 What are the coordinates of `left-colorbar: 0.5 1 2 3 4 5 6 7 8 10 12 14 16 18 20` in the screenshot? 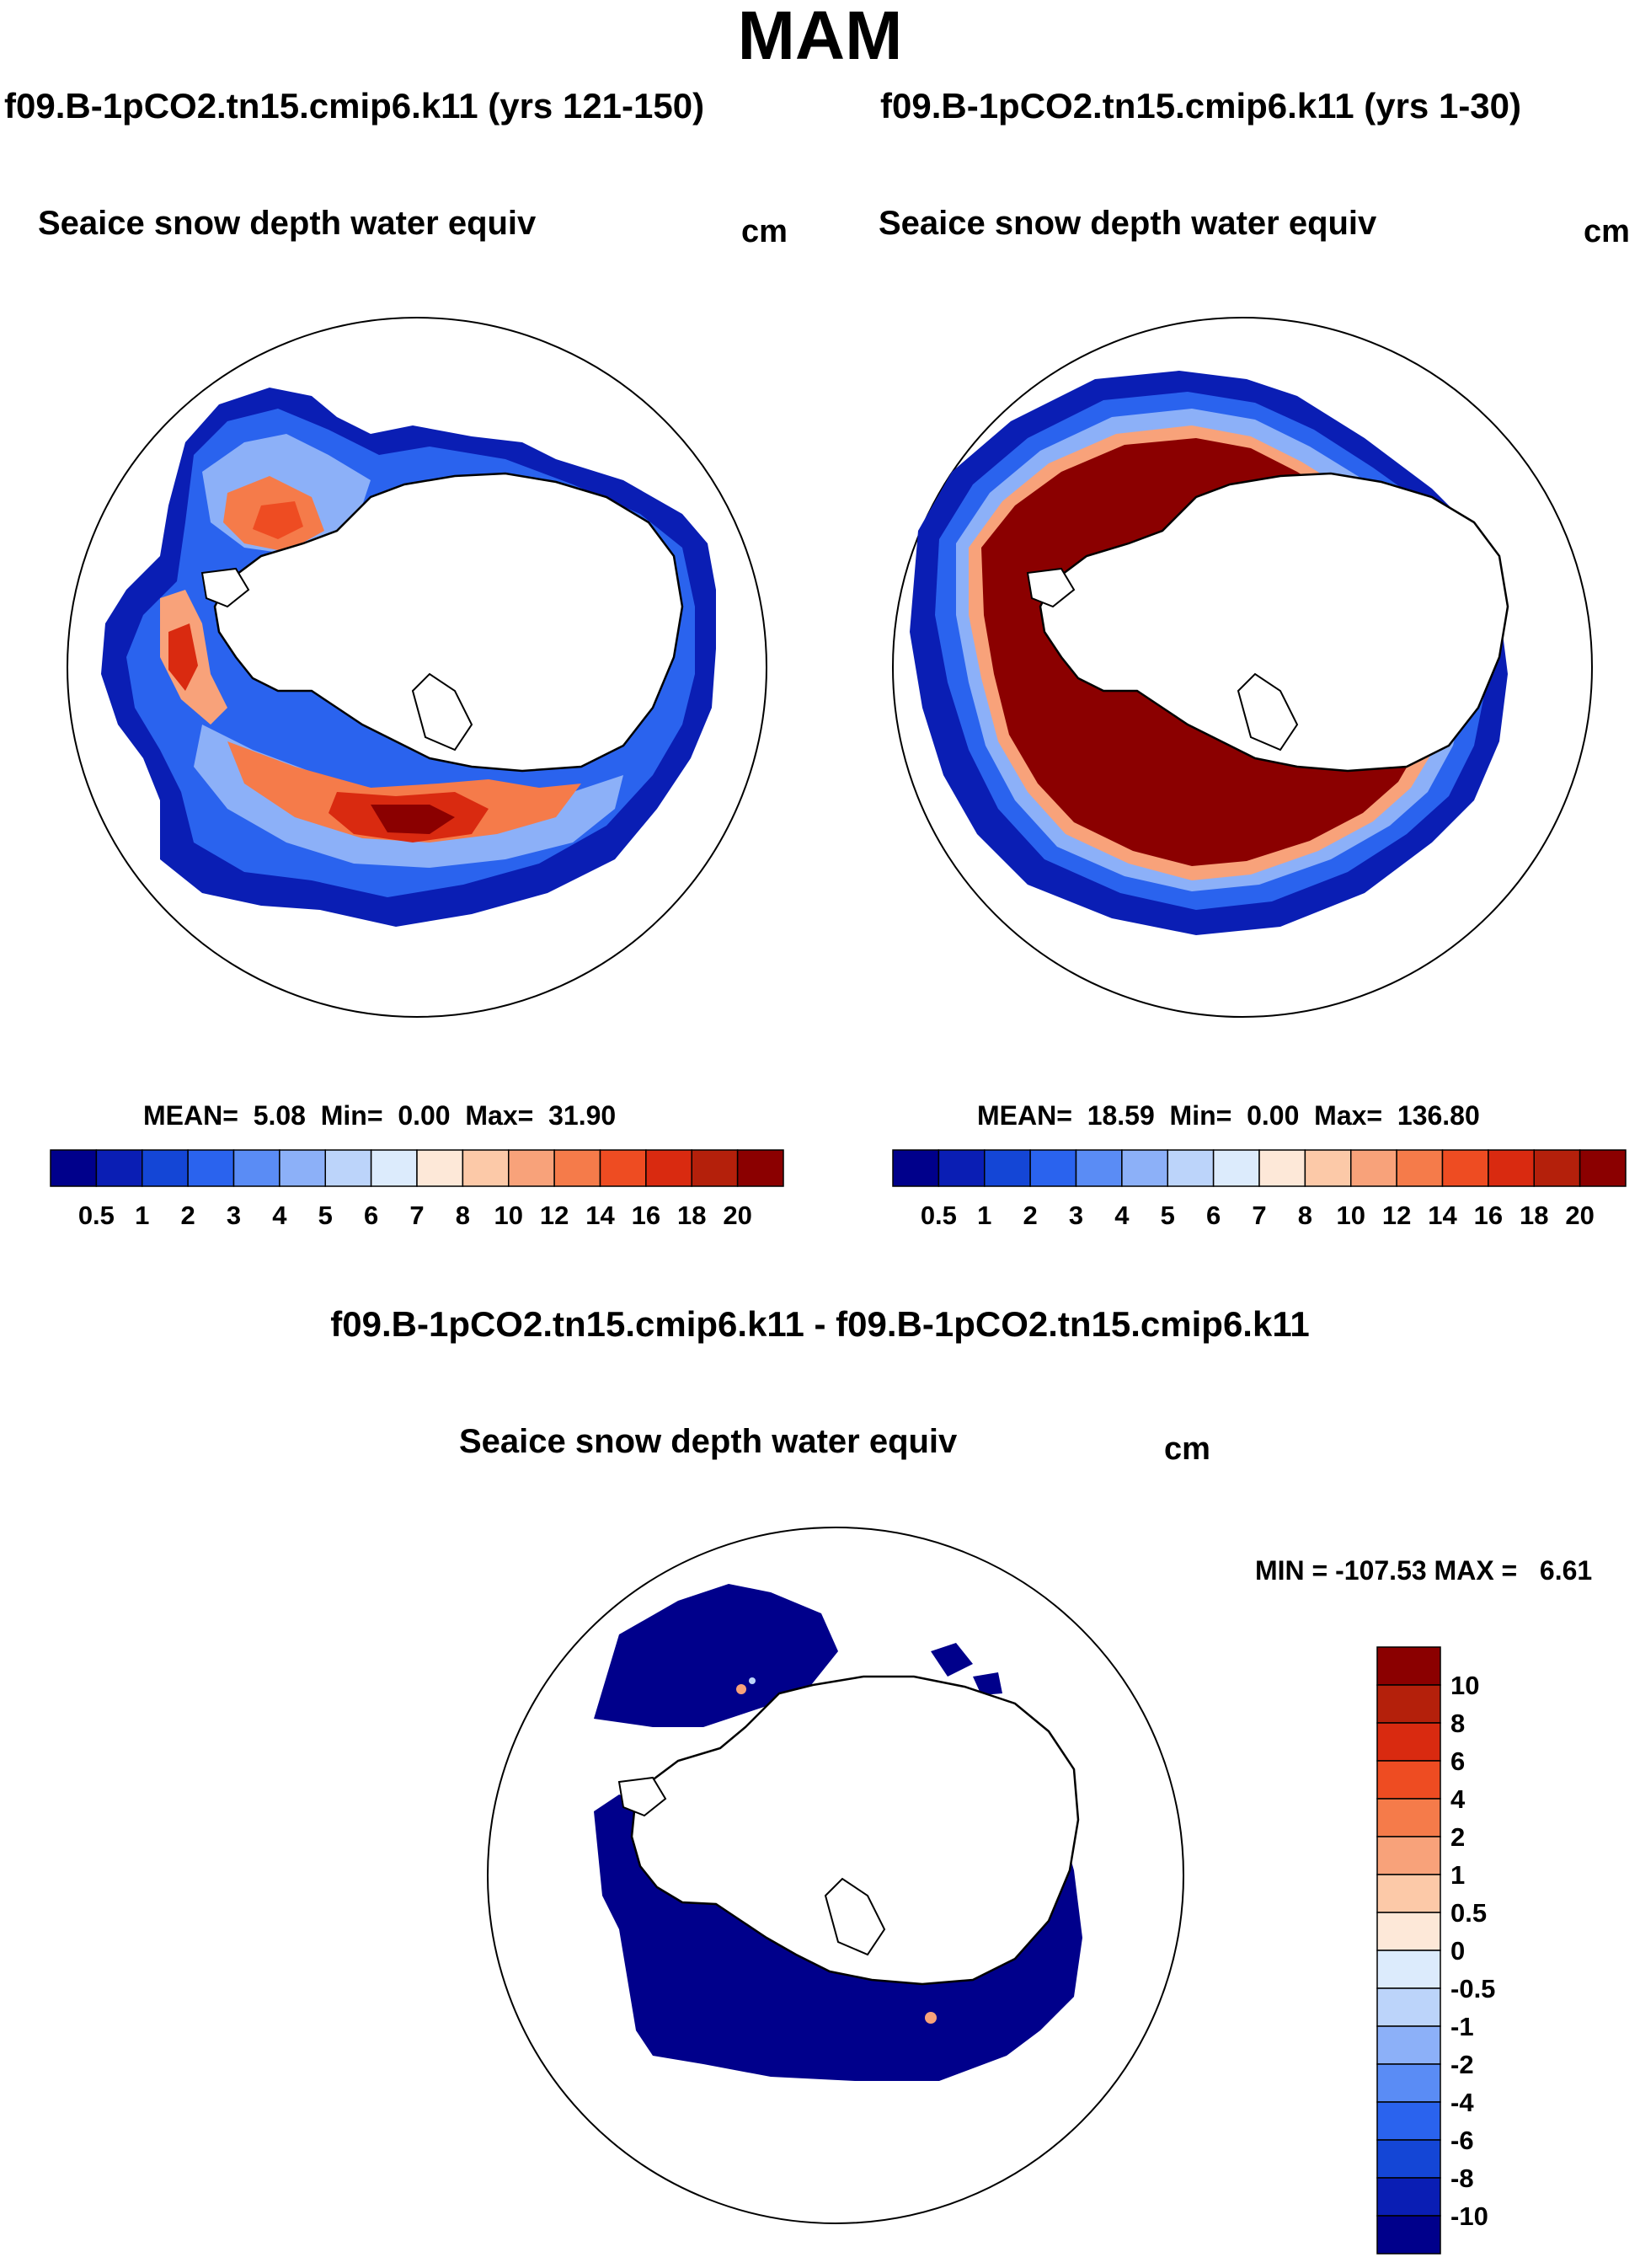 It's located at (417, 1190).